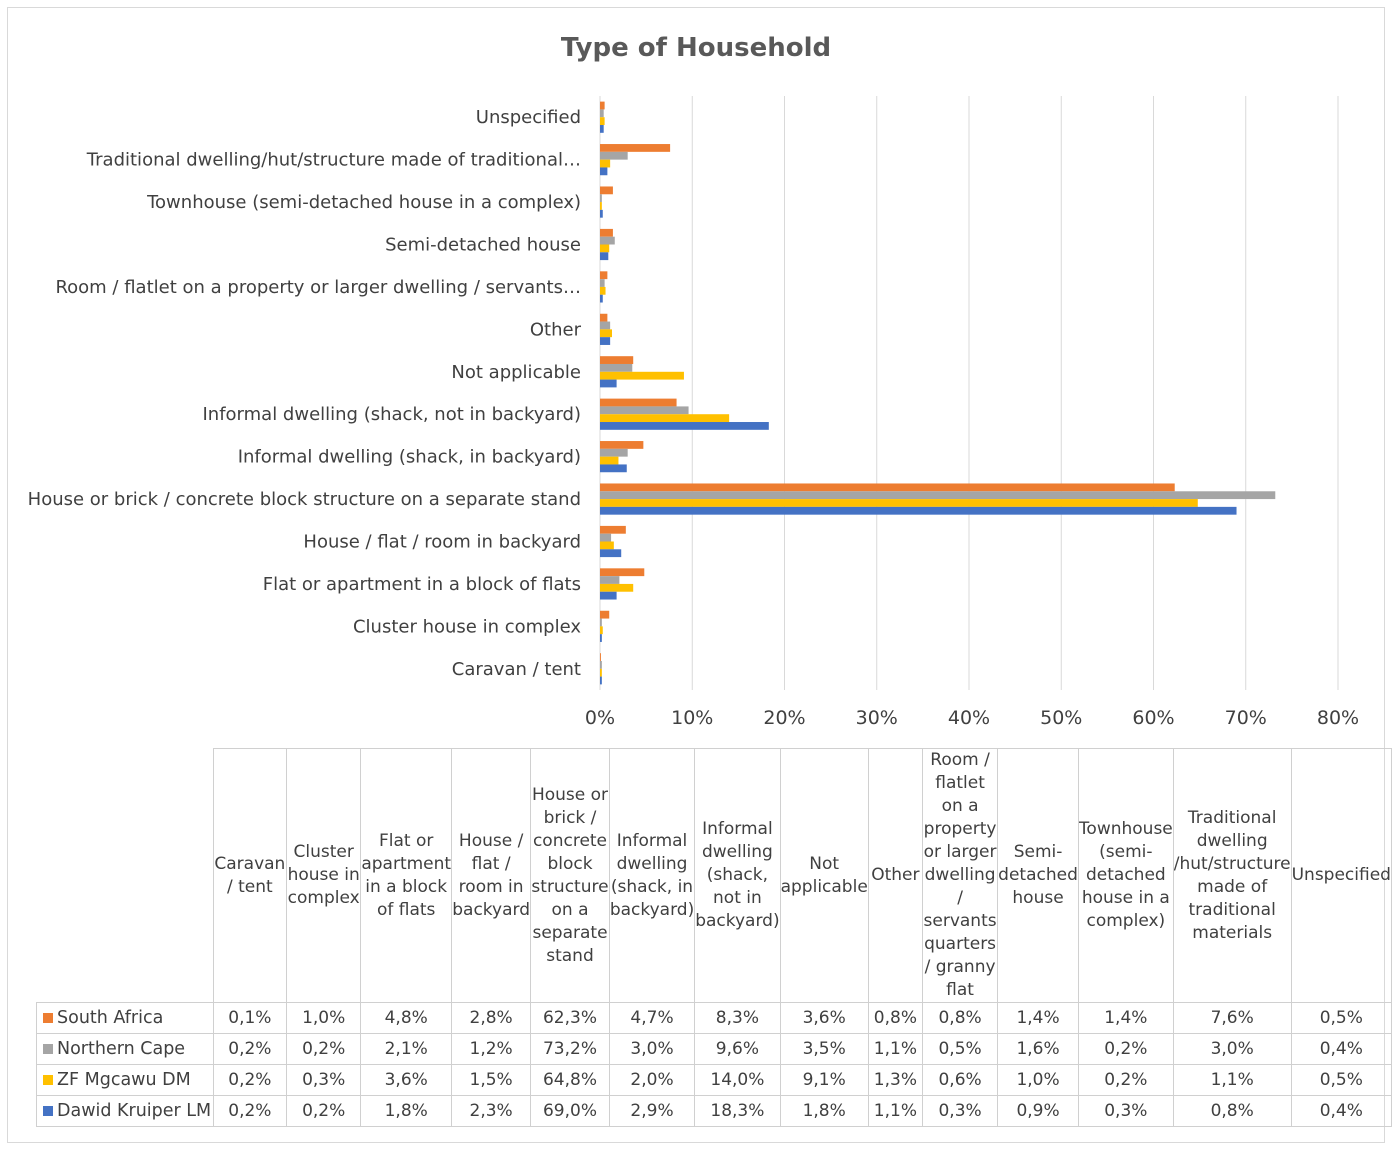 This screenshot has width=1392, height=1149. I want to click on table-cell: 1,5%, so click(491, 1080).